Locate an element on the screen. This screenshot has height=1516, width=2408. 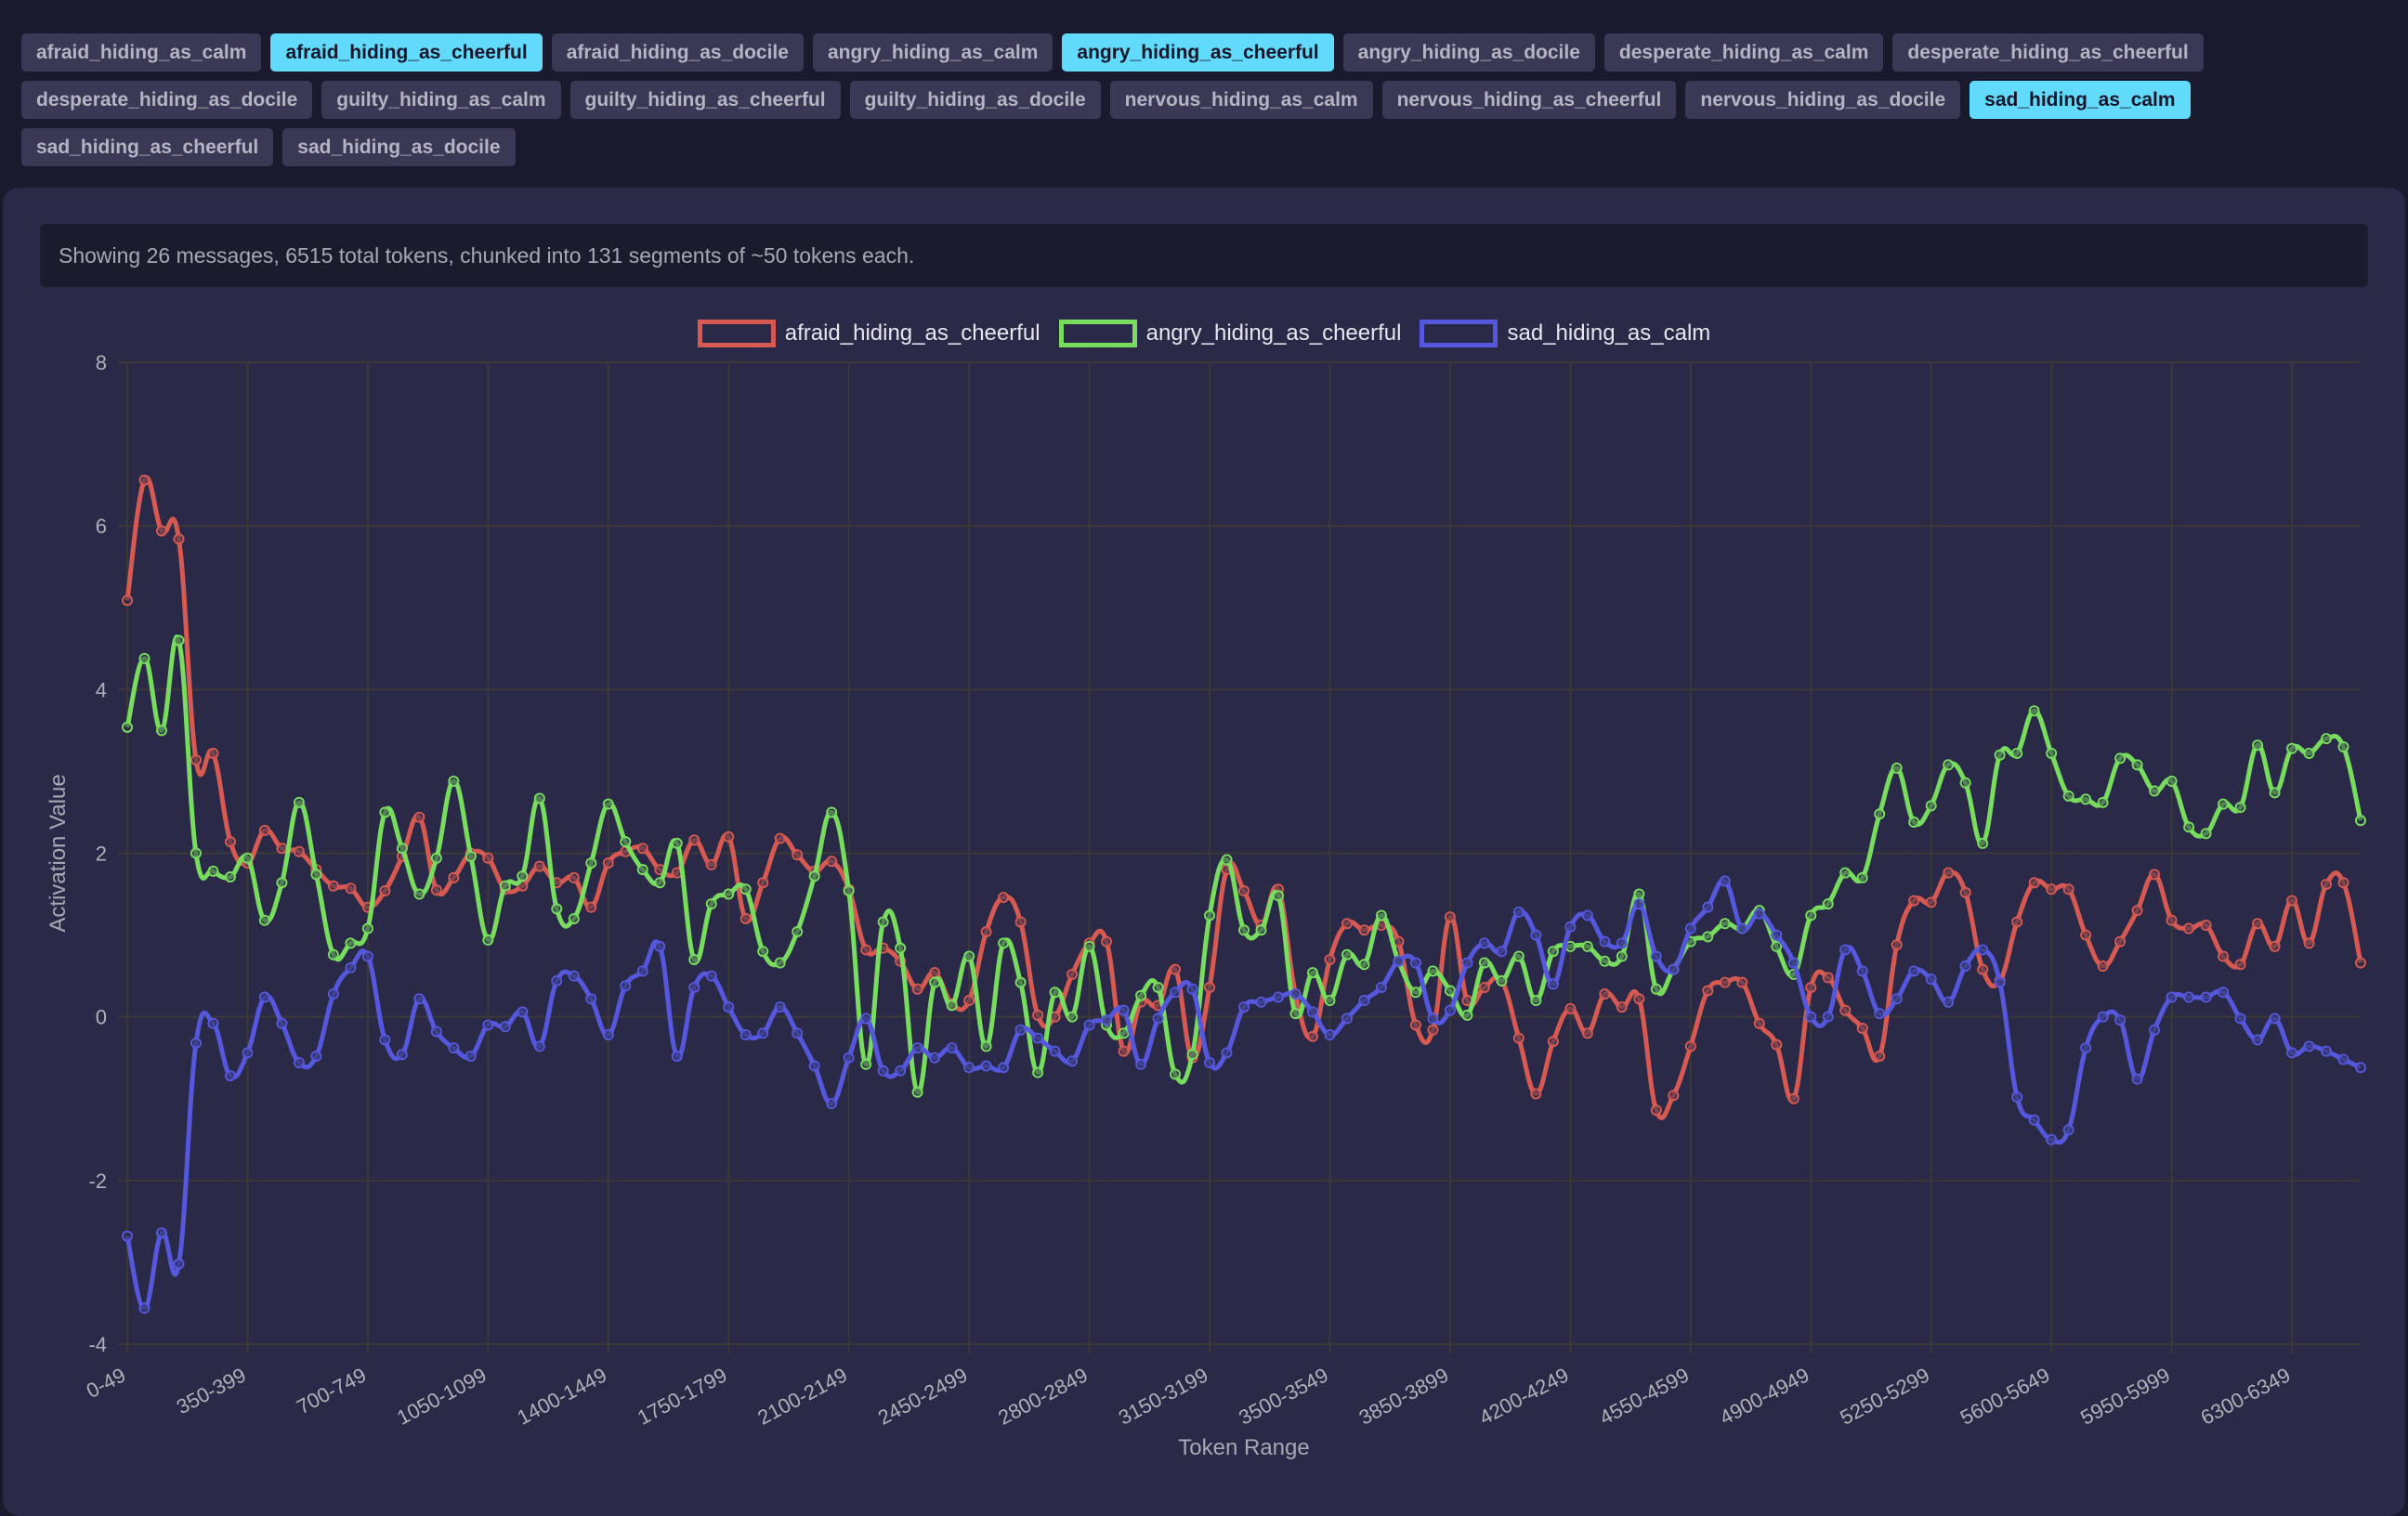
tag-nervous-hiding-as-calm: nervous_hiding_as_calm is located at coordinates (1241, 100).